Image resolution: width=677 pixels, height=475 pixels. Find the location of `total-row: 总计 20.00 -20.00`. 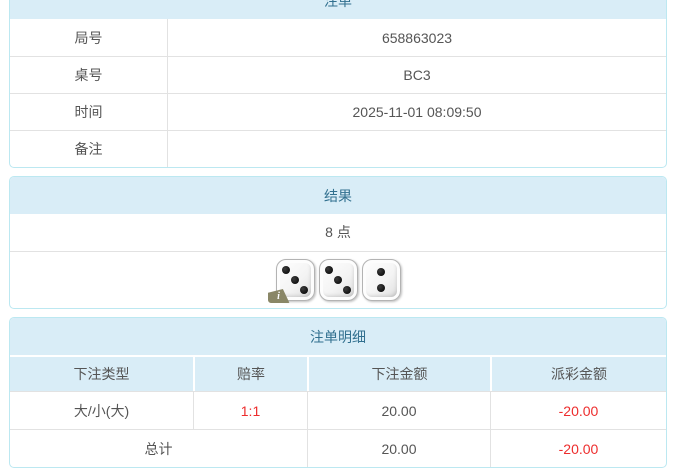

total-row: 总计 20.00 -20.00 is located at coordinates (338, 448).